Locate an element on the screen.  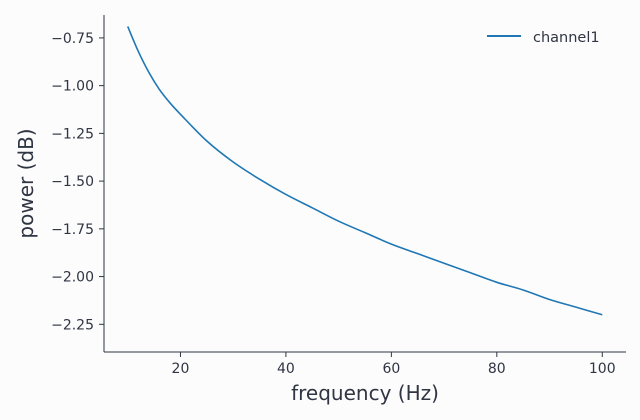
y-axis-ticks: −0.75 −1.00 −1.25 −1.50 −1.75 −2.00 −2.25 is located at coordinates (77, 182).